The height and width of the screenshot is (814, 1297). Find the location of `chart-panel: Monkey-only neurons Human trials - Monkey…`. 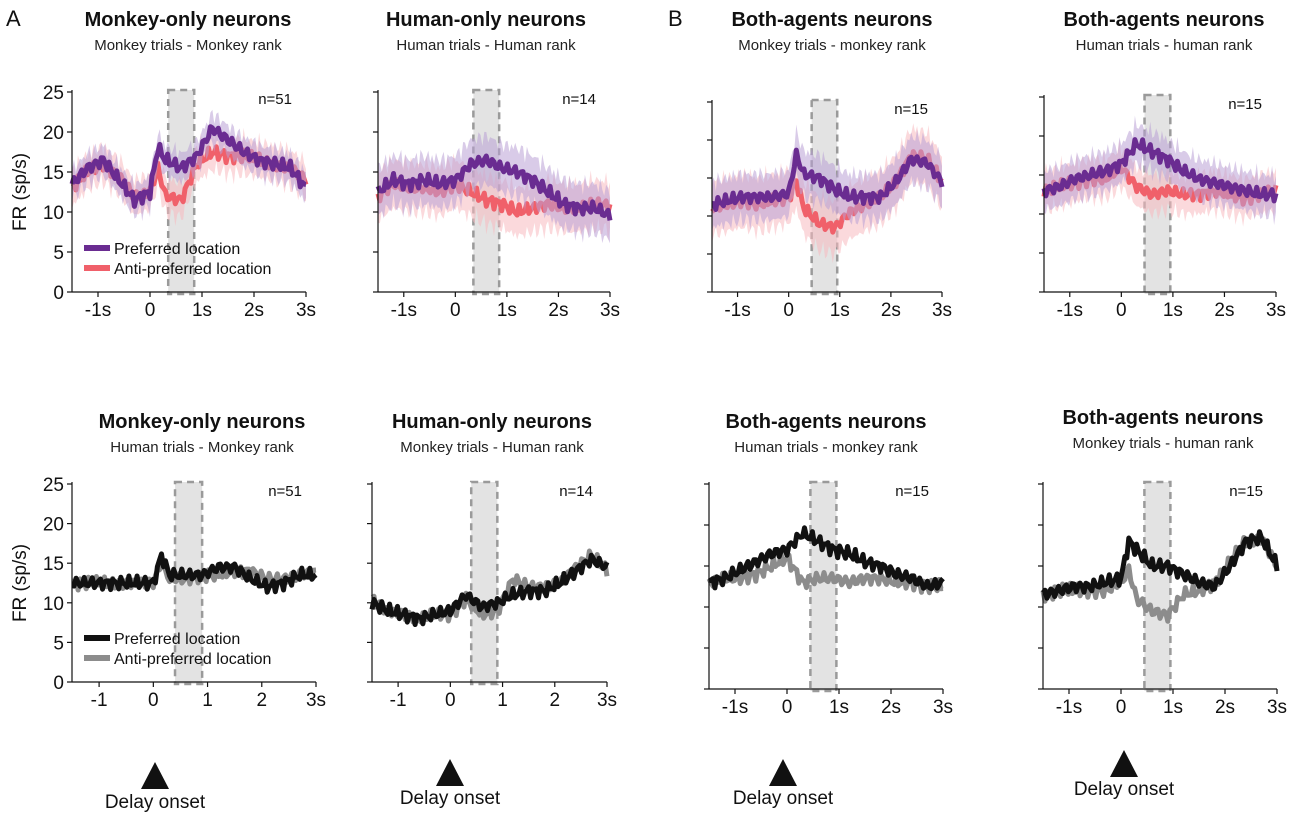

chart-panel: Monkey-only neurons Human trials - Monkey… is located at coordinates (168, 561).